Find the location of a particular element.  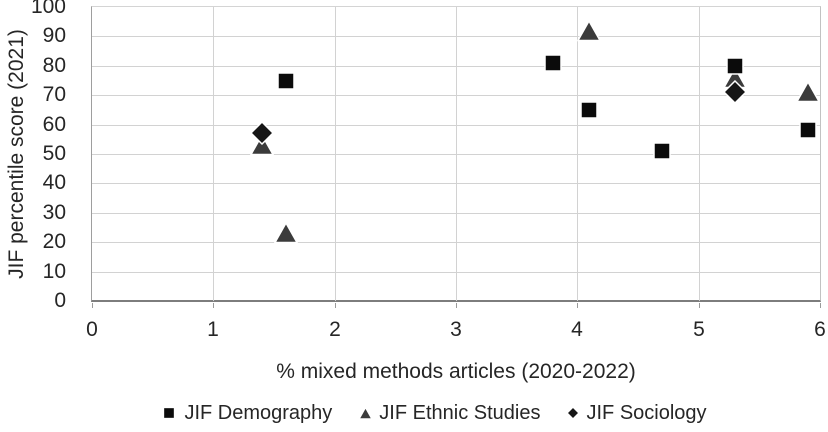

x-tick-label: 6 is located at coordinates (820, 329).